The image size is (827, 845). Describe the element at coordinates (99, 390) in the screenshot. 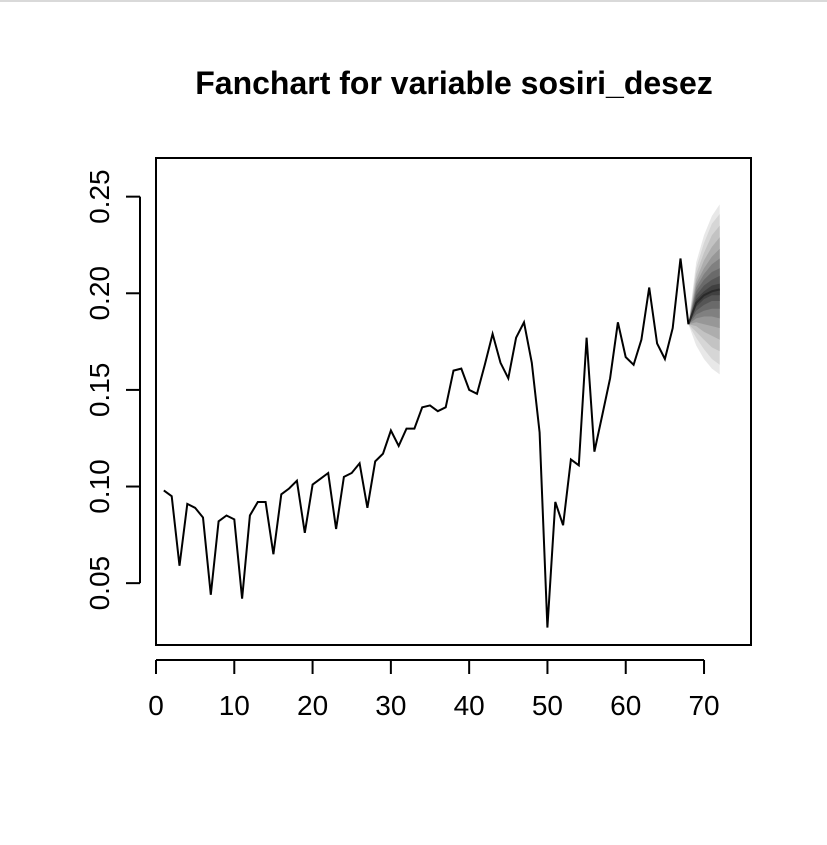

I see `y-tick-label: 0.15` at that location.